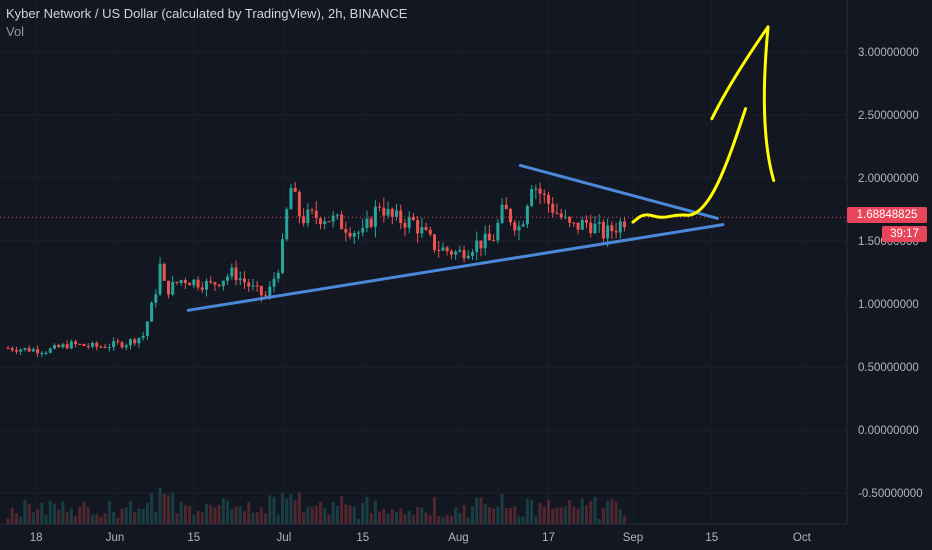  Describe the element at coordinates (888, 431) in the screenshot. I see `price-tick-label: 0.00000000` at that location.